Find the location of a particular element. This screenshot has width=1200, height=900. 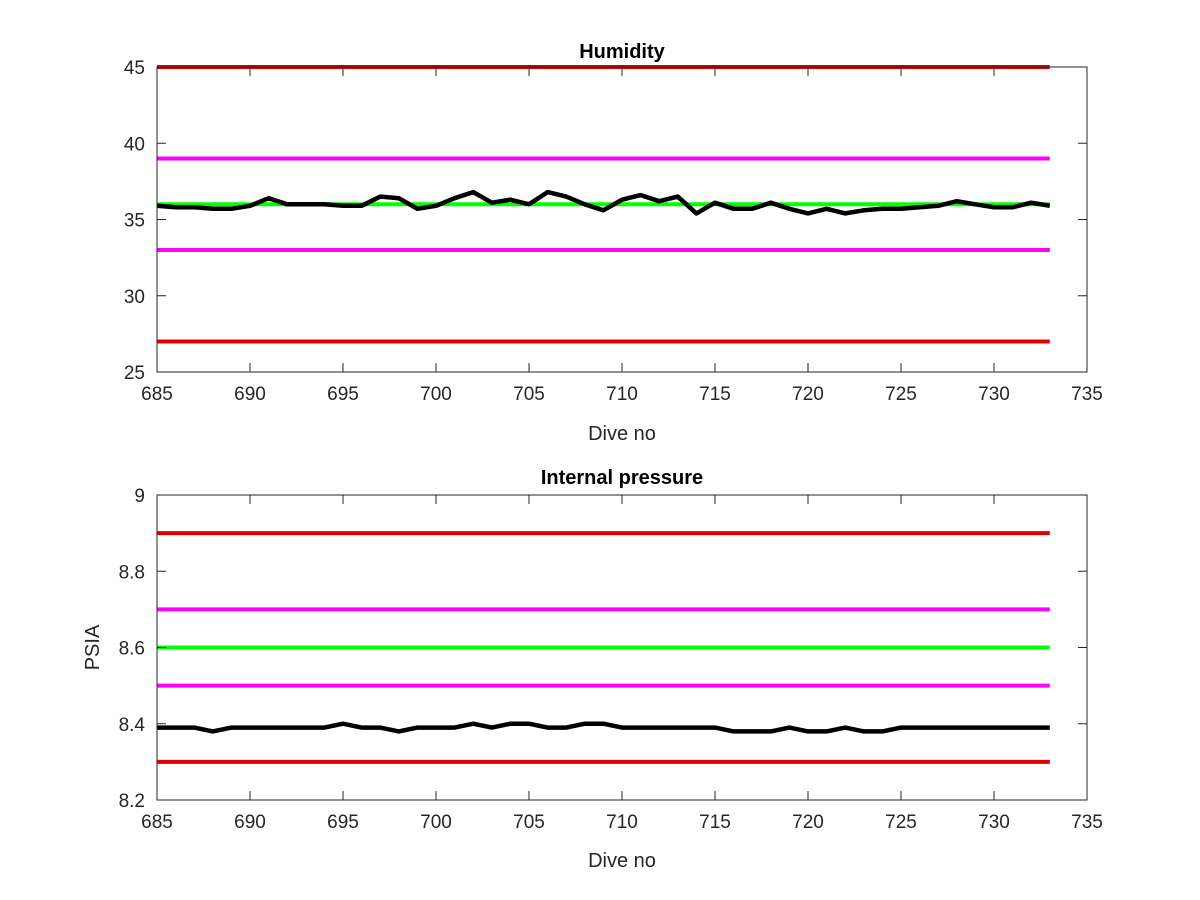

chart1-x-axis-label: Dive no is located at coordinates (622, 861).